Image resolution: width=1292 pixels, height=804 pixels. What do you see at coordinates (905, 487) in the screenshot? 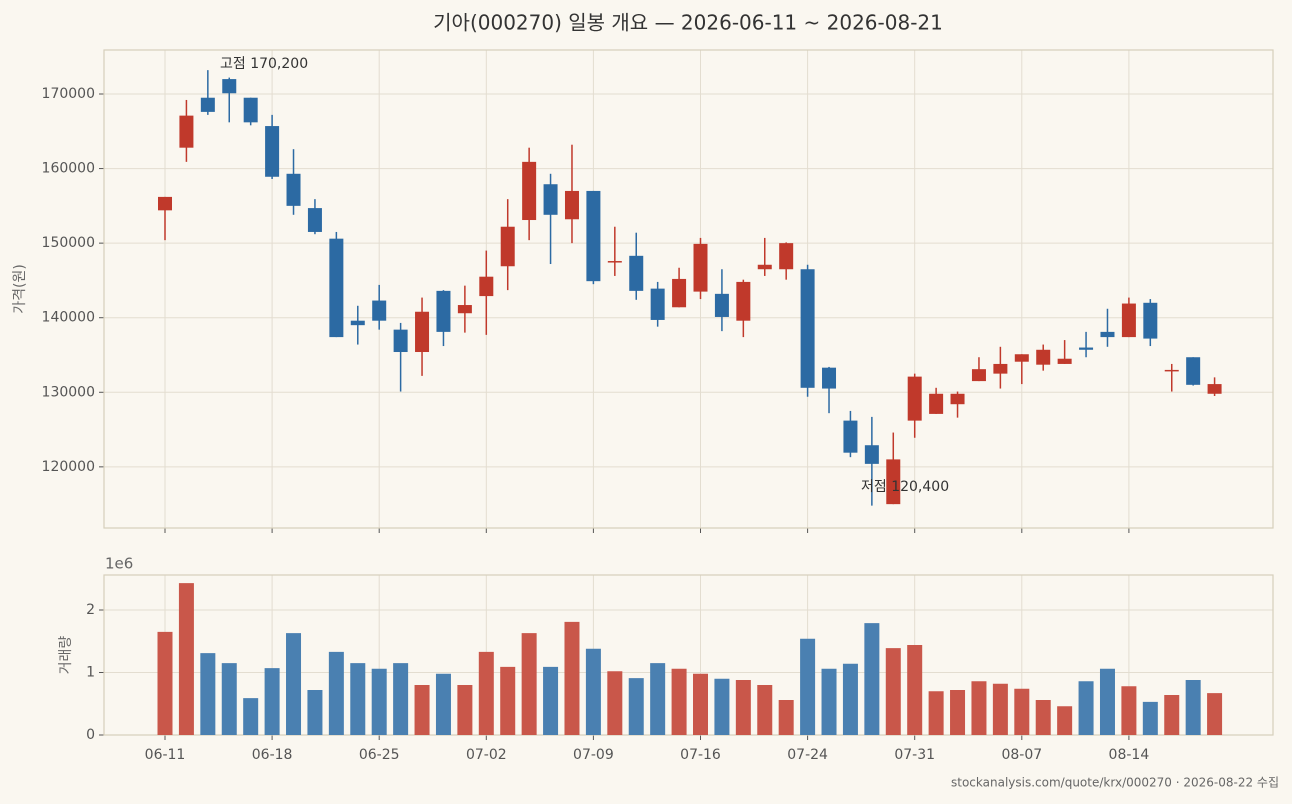
I see `annotation: 저점 120,400` at bounding box center [905, 487].